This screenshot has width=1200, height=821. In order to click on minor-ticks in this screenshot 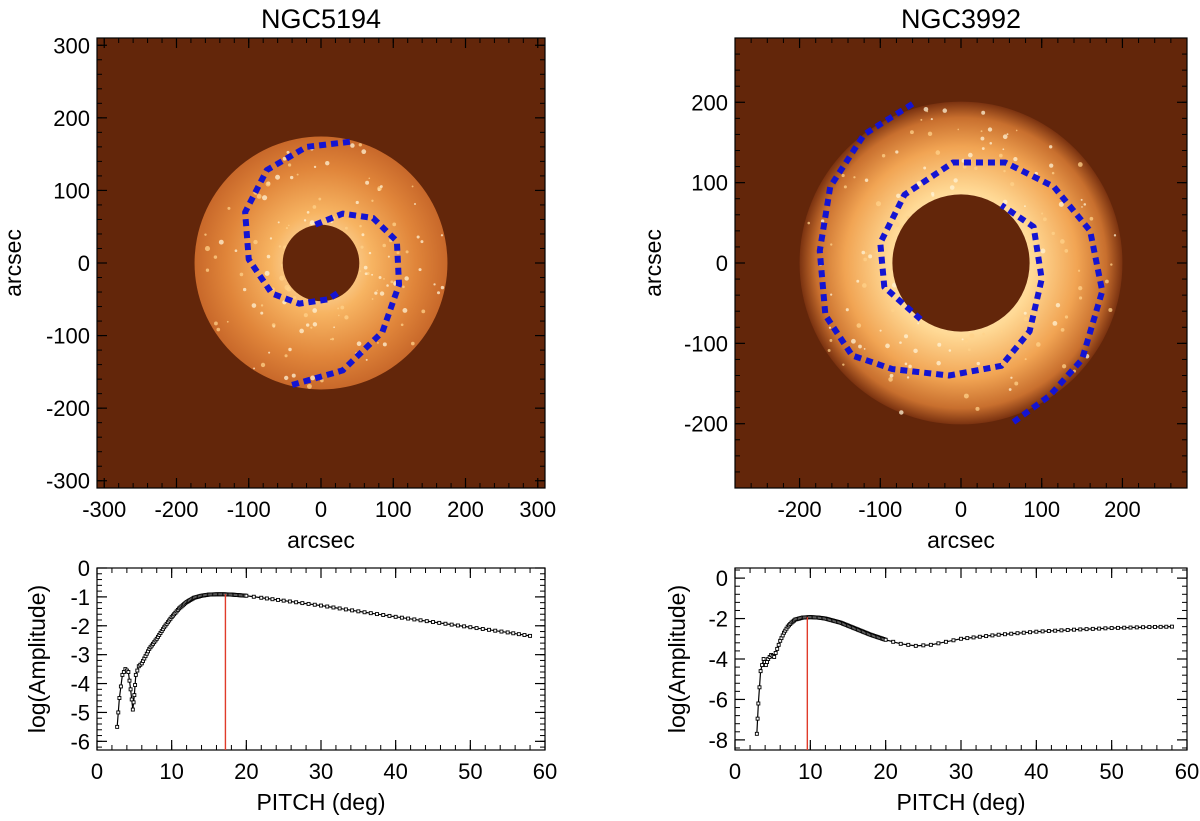, I will do `click(961, 659)`.